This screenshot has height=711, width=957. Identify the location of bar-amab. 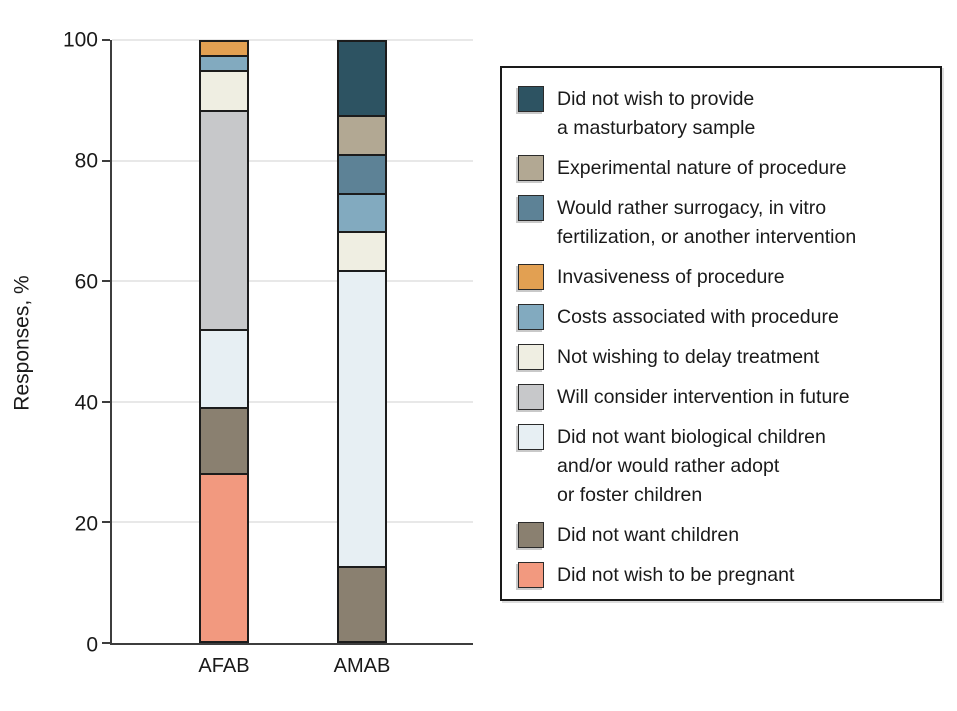
(362, 341).